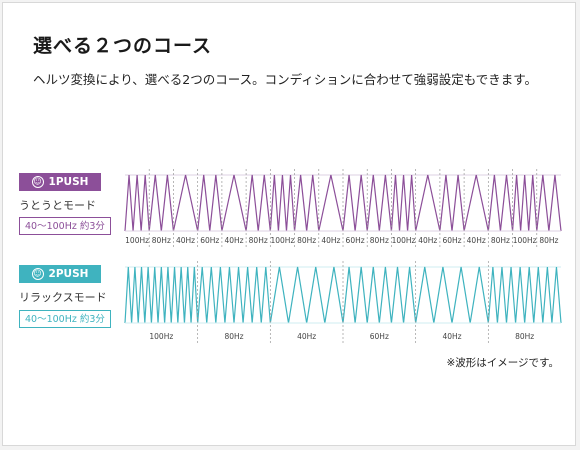 The image size is (580, 450). Describe the element at coordinates (57, 205) in the screenshot. I see `course-1-mode: うとうとモード` at that location.